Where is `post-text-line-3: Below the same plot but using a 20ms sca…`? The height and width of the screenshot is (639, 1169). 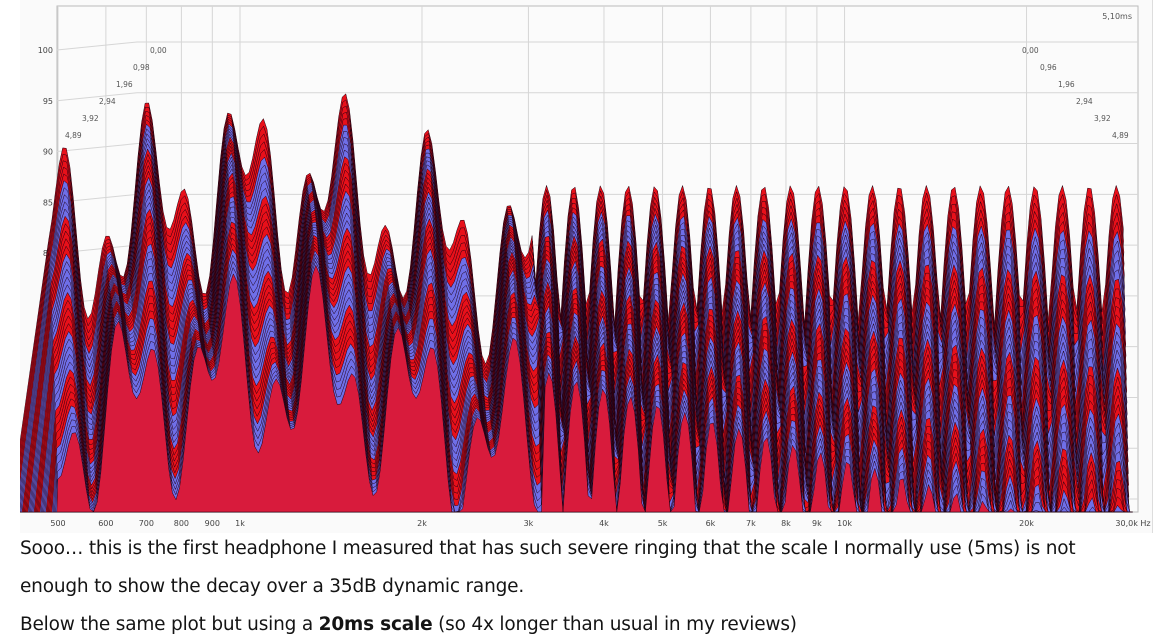 post-text-line-3: Below the same plot but using a 20ms sca… is located at coordinates (408, 624).